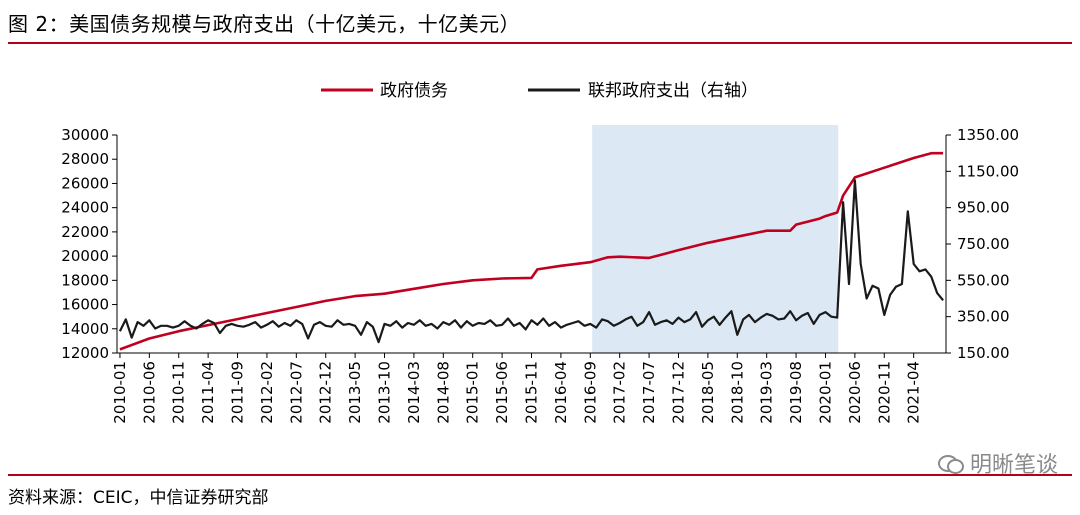 The width and height of the screenshot is (1080, 515). Describe the element at coordinates (532, 392) in the screenshot. I see `x-tick-label: 2015-11` at that location.